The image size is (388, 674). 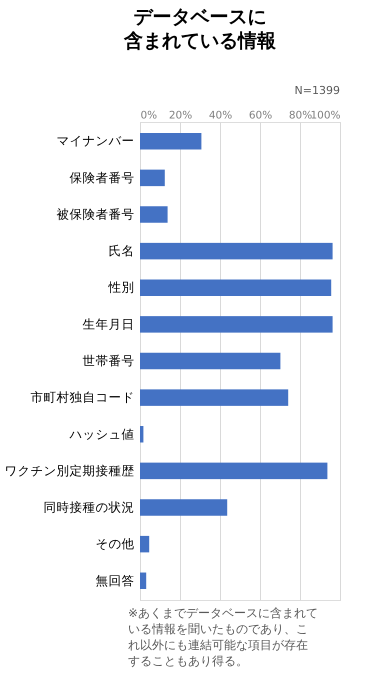 What do you see at coordinates (121, 250) in the screenshot?
I see `y-tick-label: 氏名` at bounding box center [121, 250].